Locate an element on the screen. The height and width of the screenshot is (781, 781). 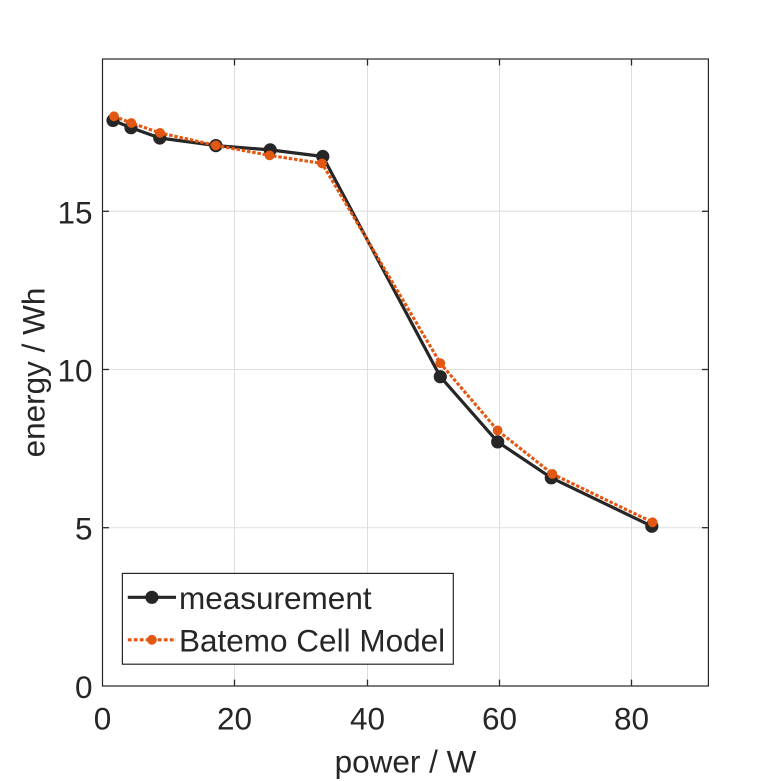
svg-text: 80 is located at coordinates (631, 719).